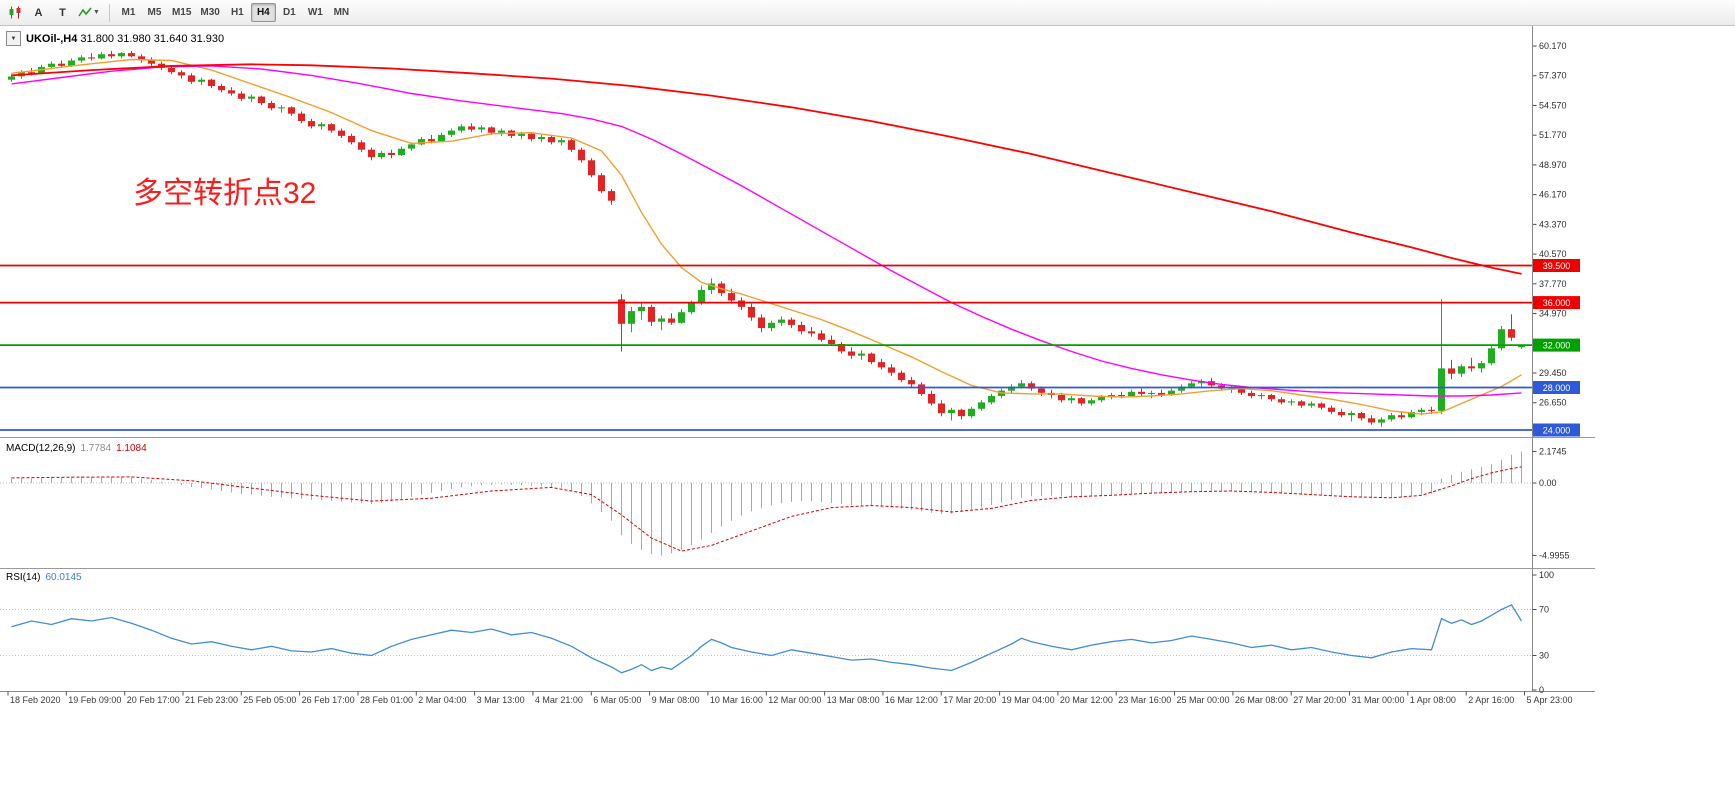 This screenshot has height=790, width=1735. What do you see at coordinates (63, 577) in the screenshot?
I see `rsi-value: 60.0145` at bounding box center [63, 577].